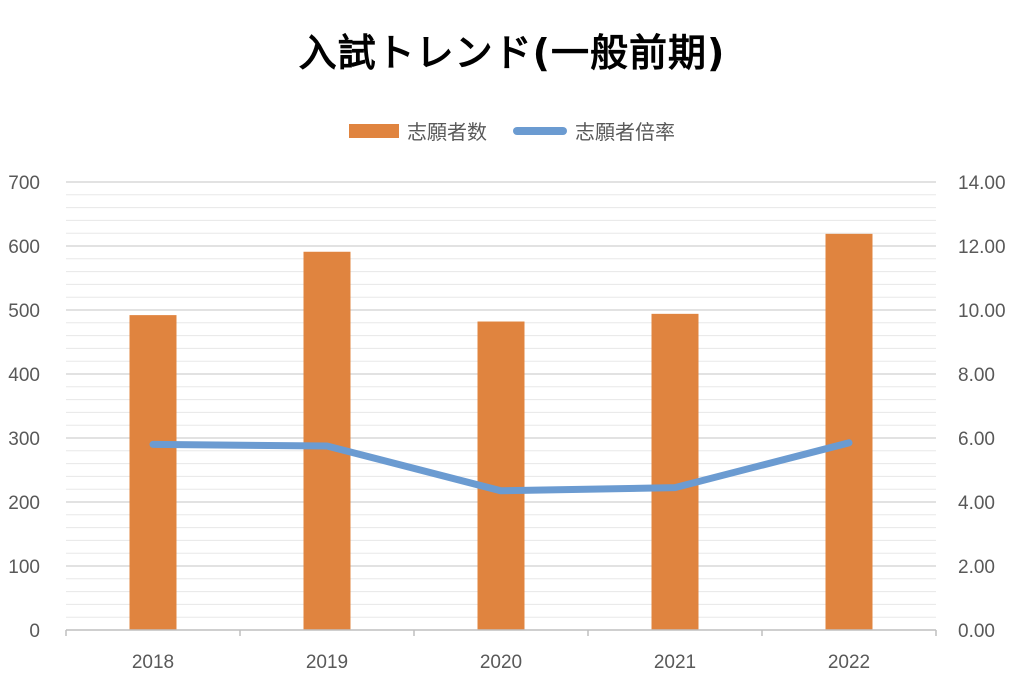  Describe the element at coordinates (24, 375) in the screenshot. I see `y-left-tick-label: 400` at that location.